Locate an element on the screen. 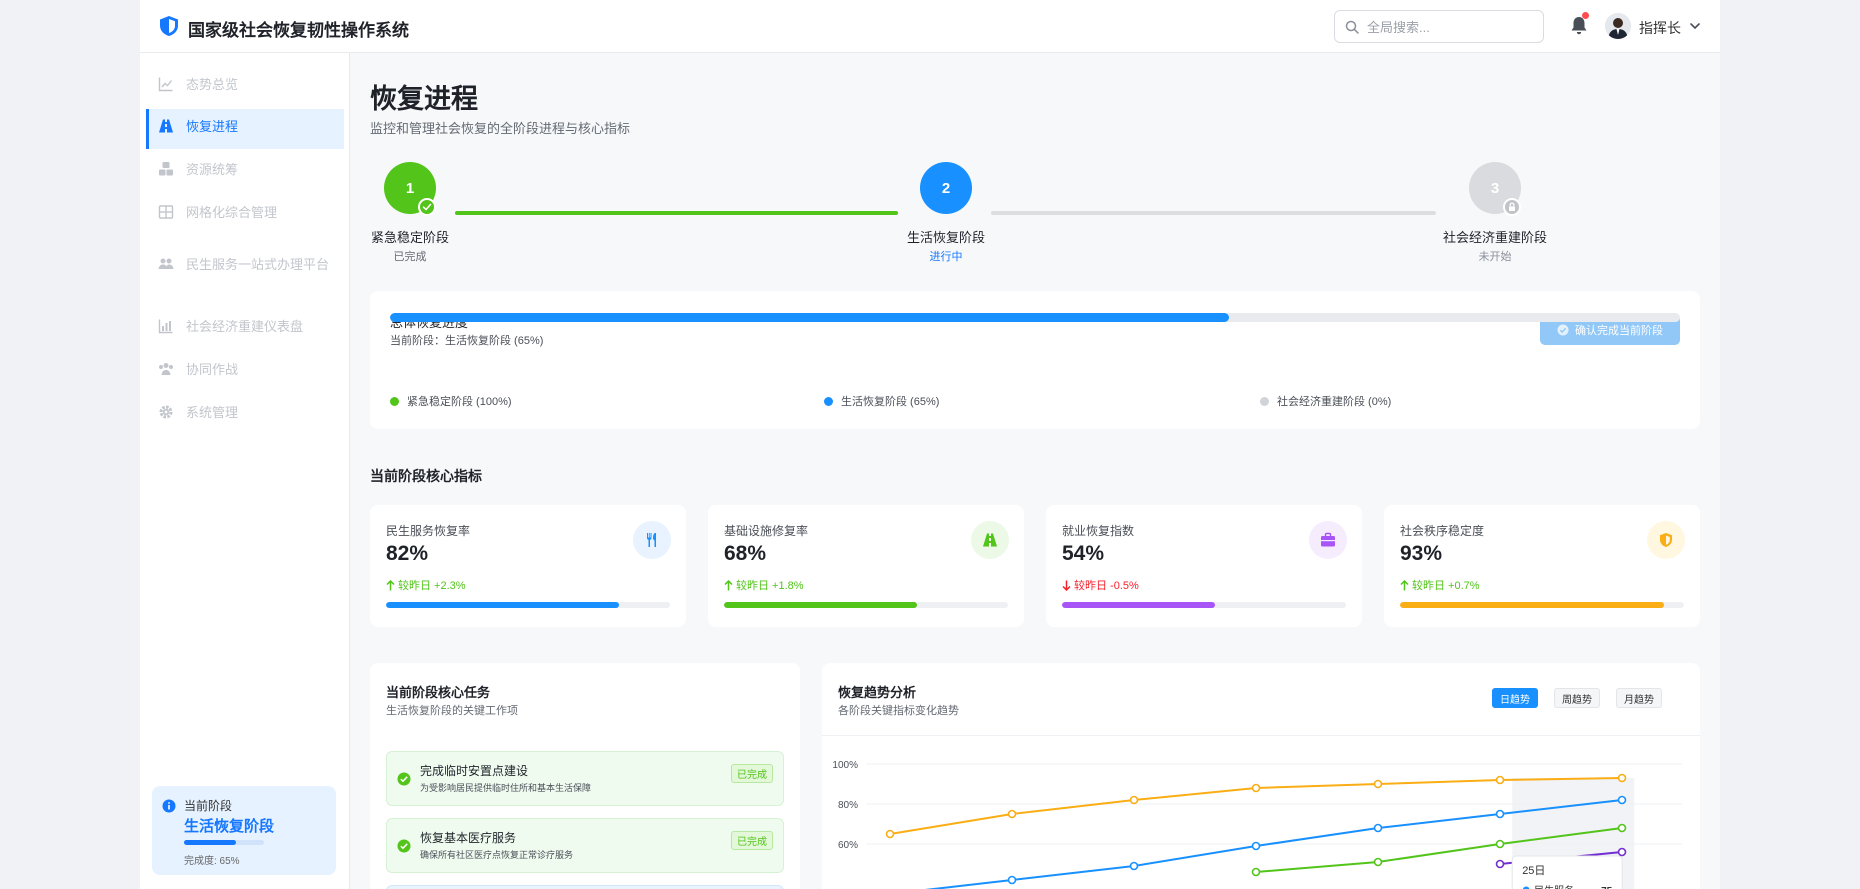 The height and width of the screenshot is (889, 1860). sidebar-item-label: 协同作战 is located at coordinates (212, 369).